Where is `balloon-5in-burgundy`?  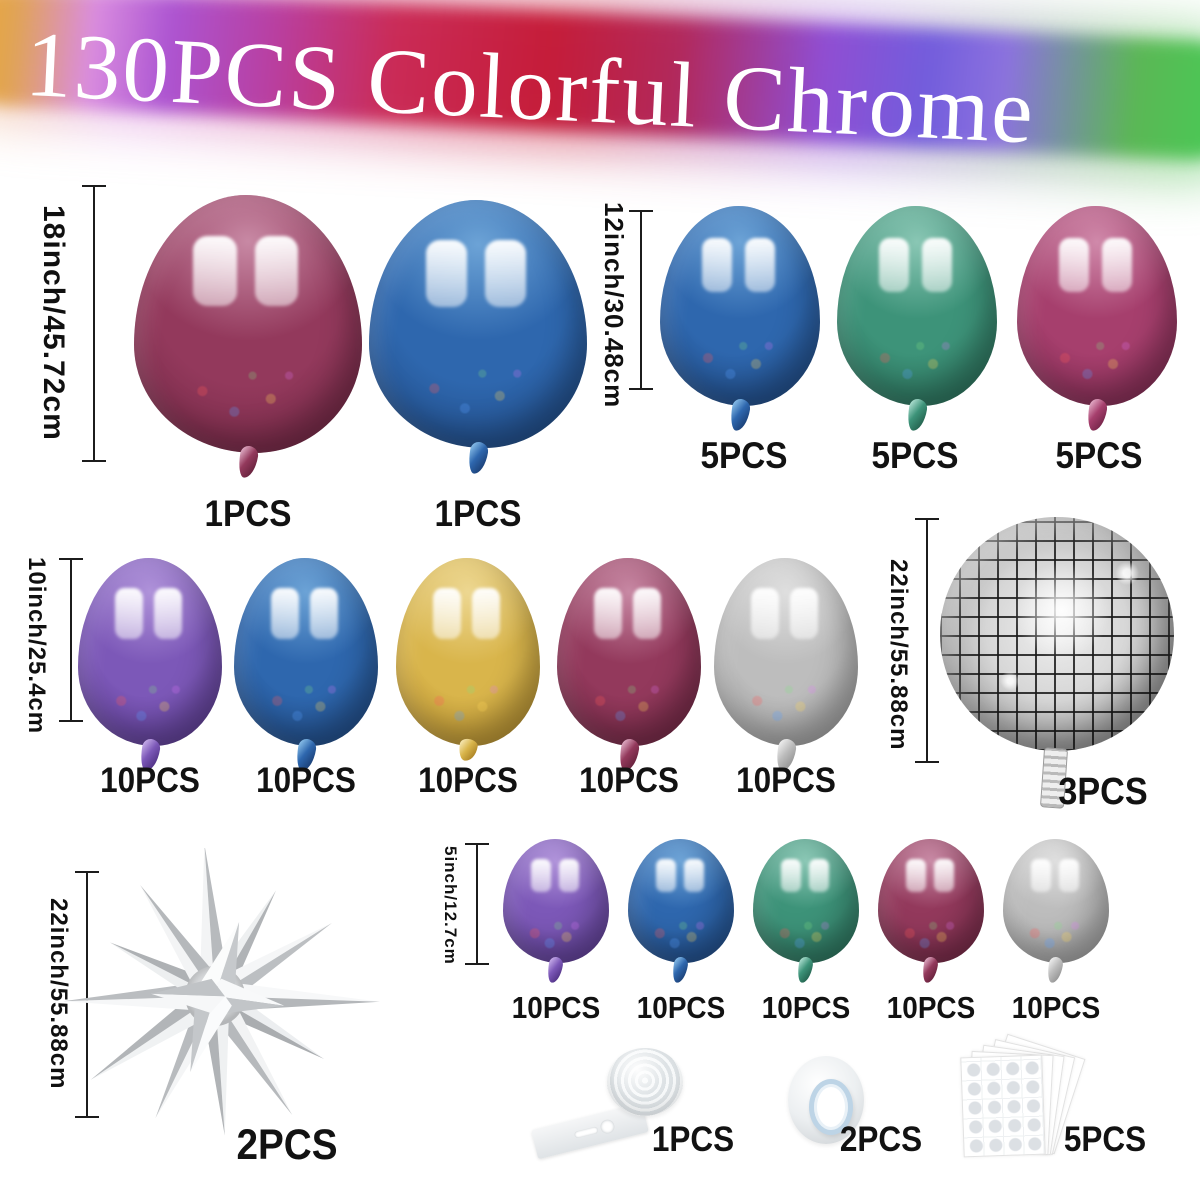
balloon-5in-burgundy is located at coordinates (931, 901).